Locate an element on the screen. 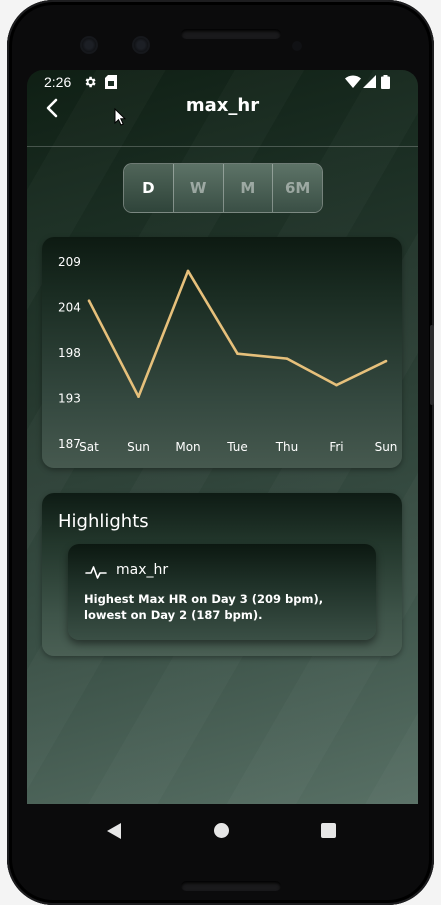 The image size is (441, 905). y-tick-label: 187 is located at coordinates (69, 444).